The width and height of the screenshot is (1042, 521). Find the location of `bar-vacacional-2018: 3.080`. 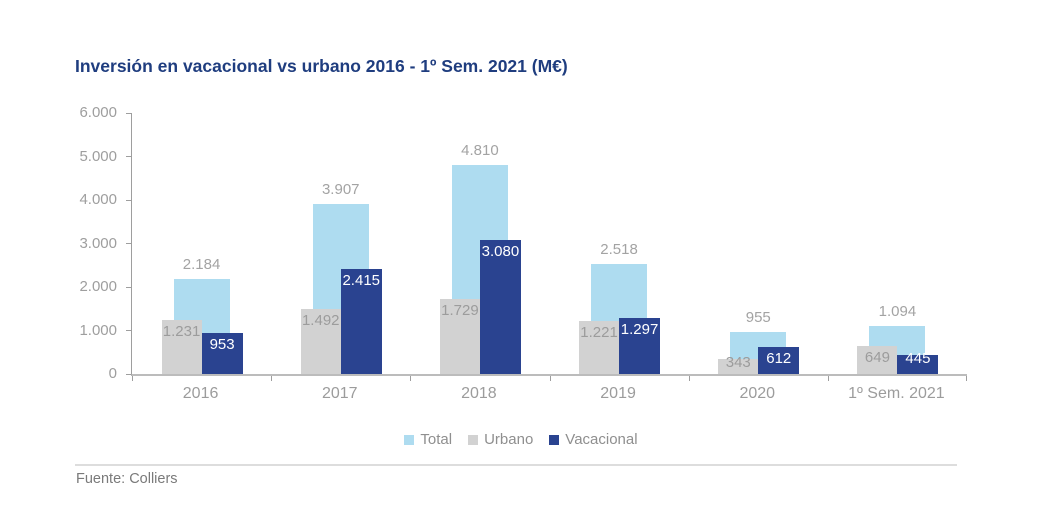

bar-vacacional-2018: 3.080 is located at coordinates (500, 307).